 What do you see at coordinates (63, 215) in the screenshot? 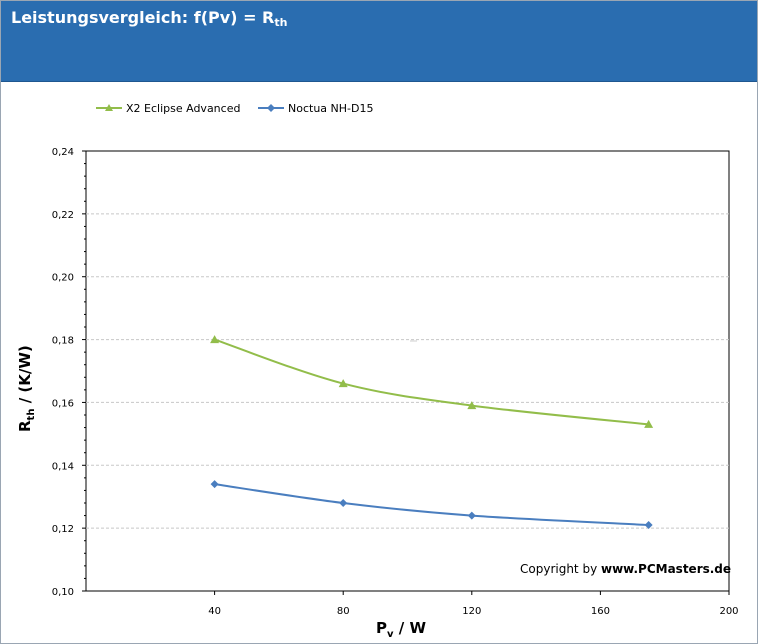
I see `y-tick-label: 0,22` at bounding box center [63, 215].